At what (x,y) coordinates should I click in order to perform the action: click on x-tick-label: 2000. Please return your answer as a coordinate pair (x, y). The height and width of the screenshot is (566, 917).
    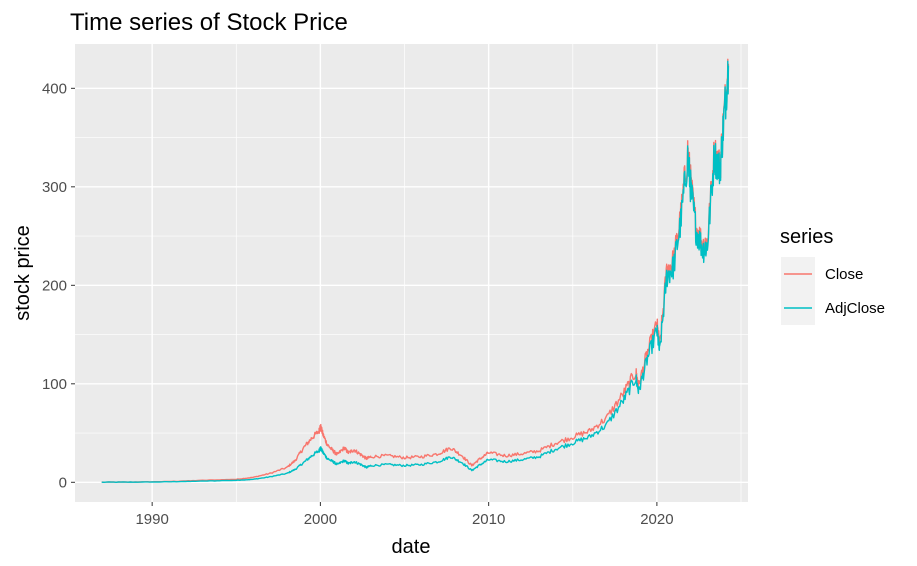
    Looking at the image, I should click on (320, 519).